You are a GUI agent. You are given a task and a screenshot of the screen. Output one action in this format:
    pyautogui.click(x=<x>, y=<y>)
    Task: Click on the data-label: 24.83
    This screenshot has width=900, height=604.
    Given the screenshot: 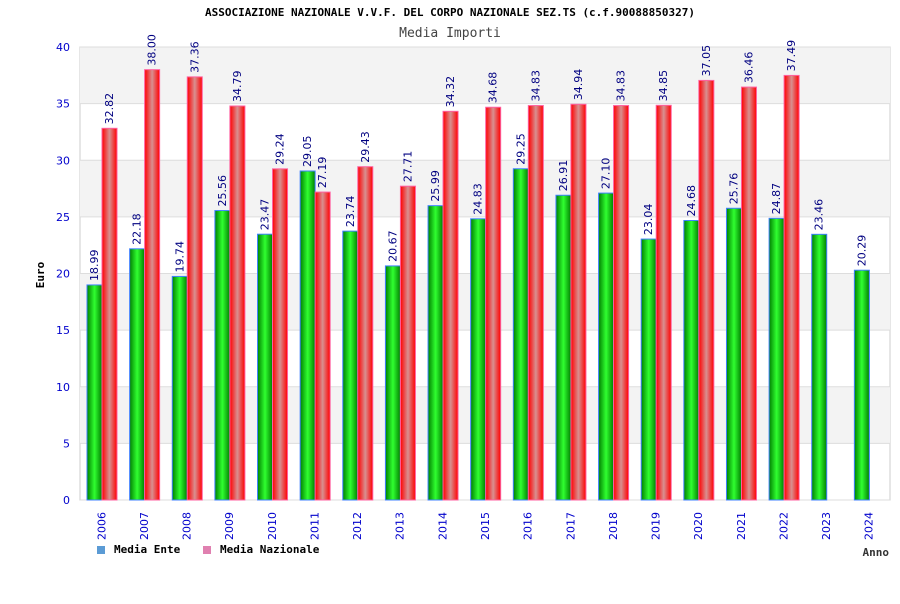 What is the action you would take?
    pyautogui.click(x=478, y=199)
    